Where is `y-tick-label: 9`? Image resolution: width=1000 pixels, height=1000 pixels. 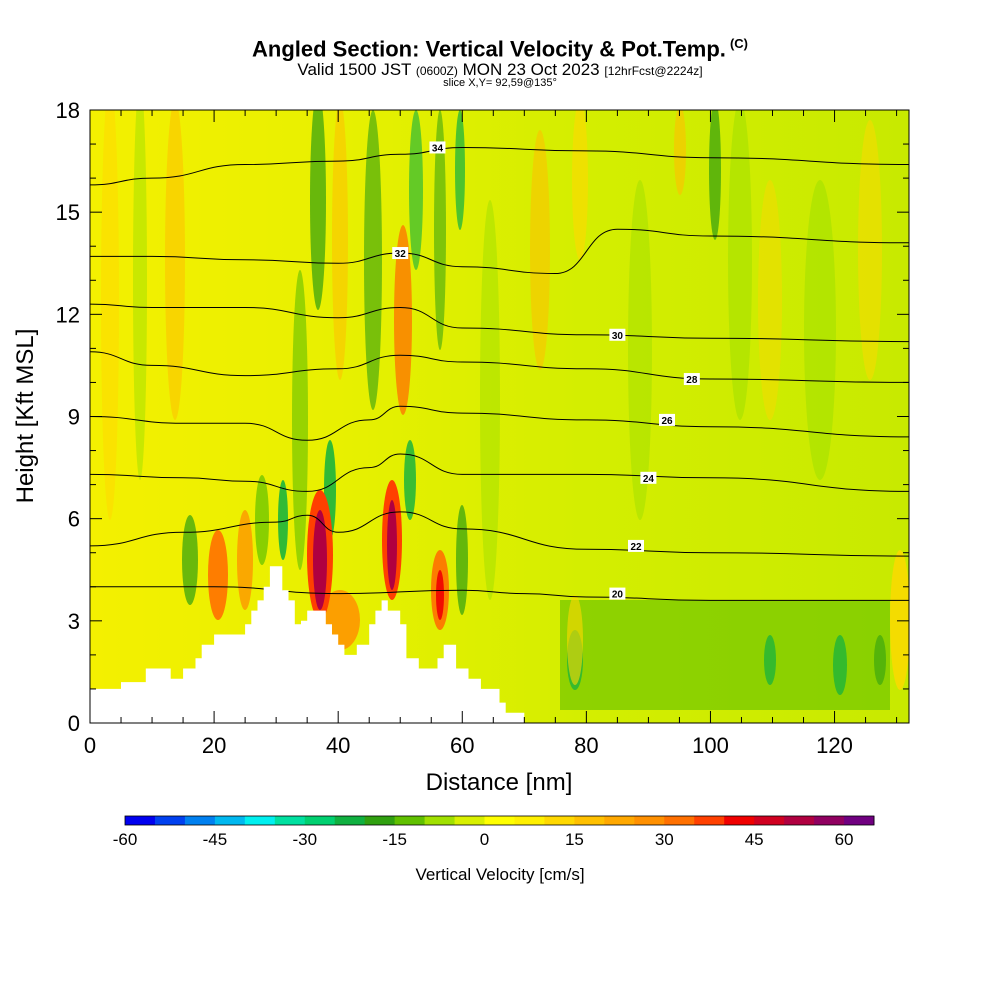
y-tick-label: 9 is located at coordinates (74, 417).